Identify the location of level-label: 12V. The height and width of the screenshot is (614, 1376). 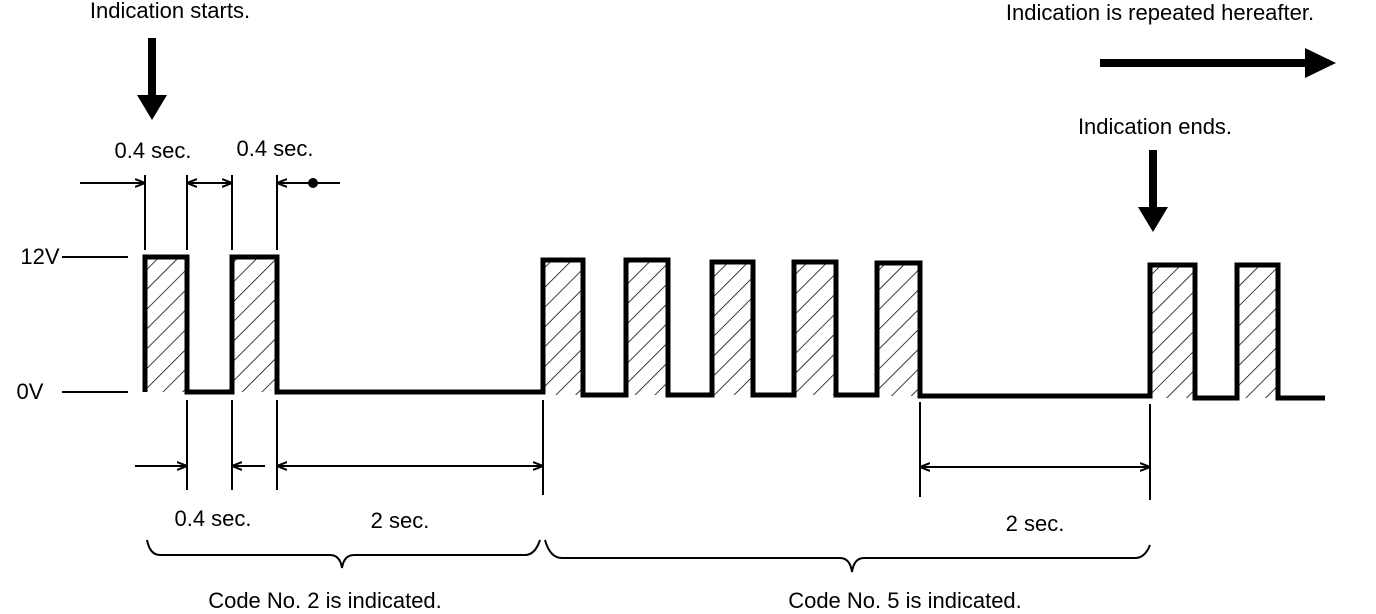
(39, 256).